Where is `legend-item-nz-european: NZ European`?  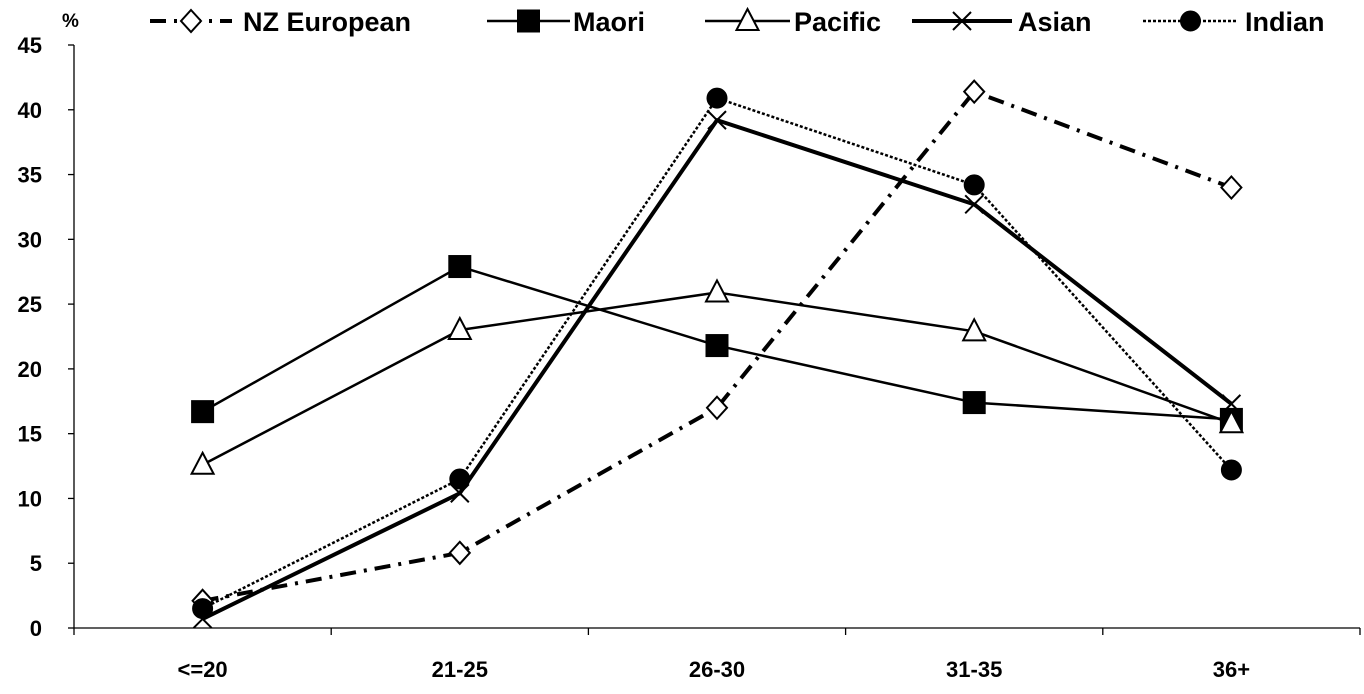
legend-item-nz-european: NZ European is located at coordinates (280, 22).